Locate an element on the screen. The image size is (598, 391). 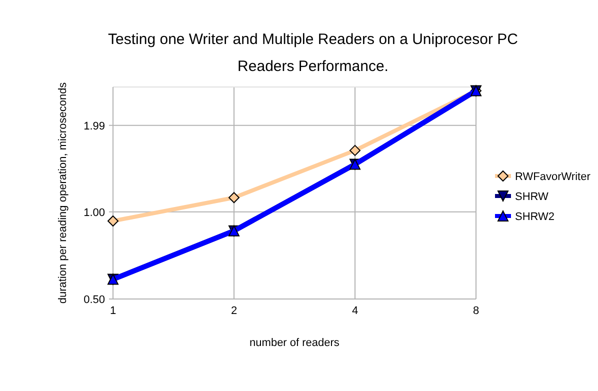
x-axis-title: number of readers is located at coordinates (295, 343).